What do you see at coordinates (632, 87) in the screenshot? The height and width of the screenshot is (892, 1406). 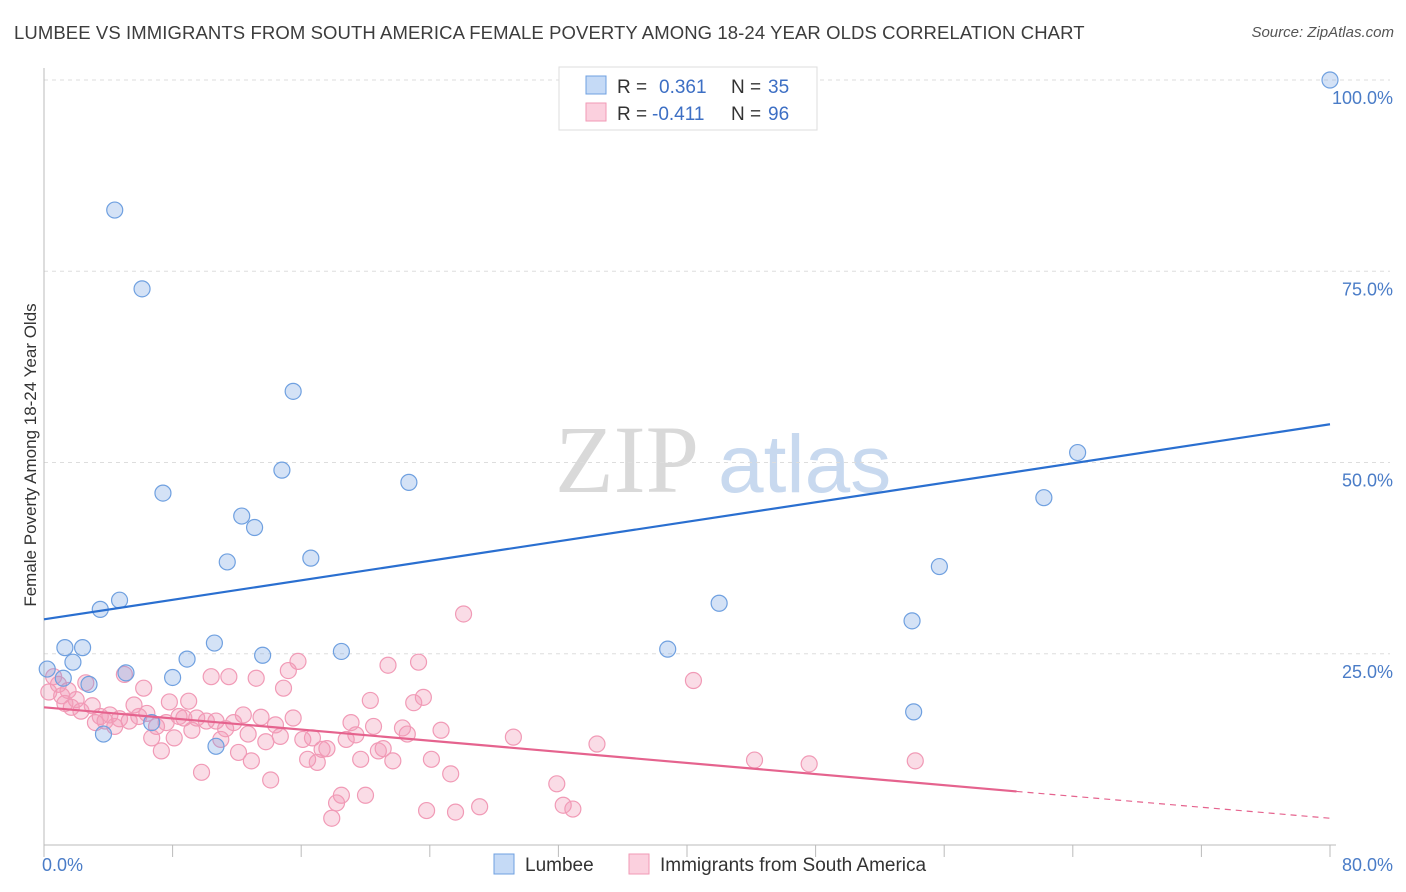 I see `legend-r-label-lumbee: R =` at bounding box center [632, 87].